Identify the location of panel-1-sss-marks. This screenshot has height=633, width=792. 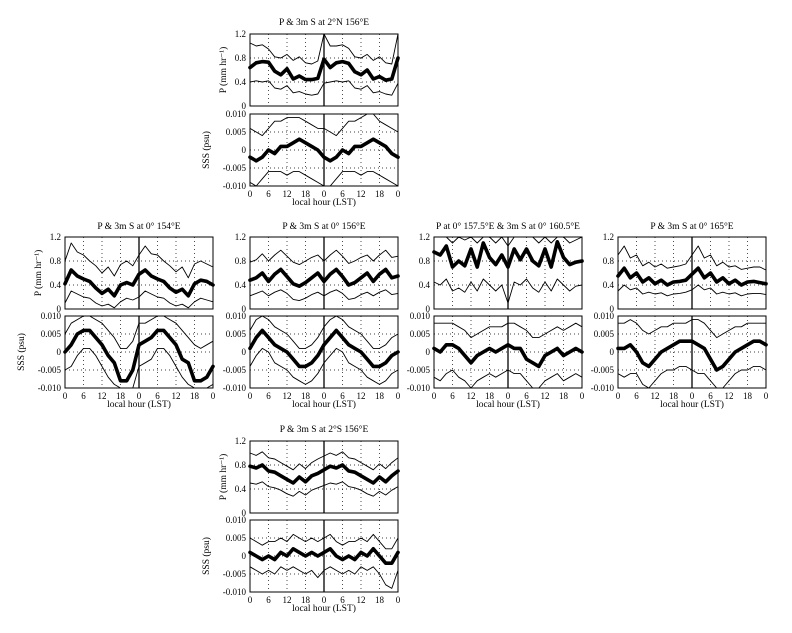
(139, 352).